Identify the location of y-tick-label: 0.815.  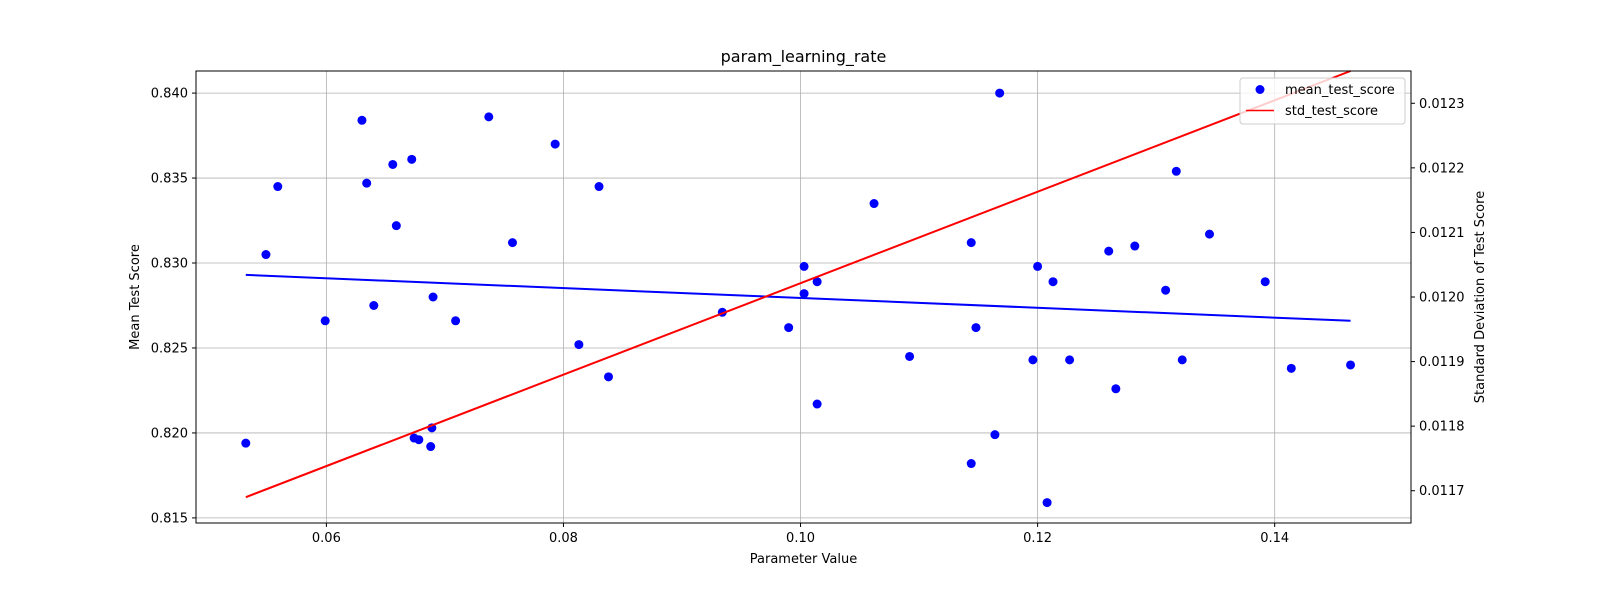
(169, 518).